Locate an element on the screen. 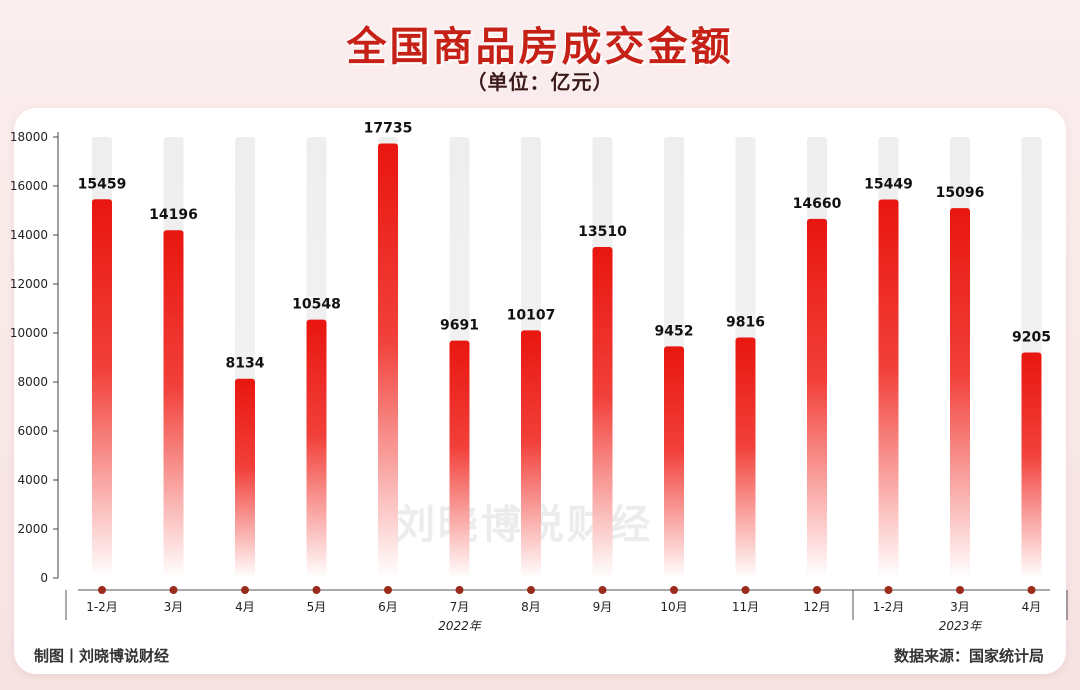 Image resolution: width=1080 pixels, height=690 pixels. bar-value-label: 9452 is located at coordinates (674, 331).